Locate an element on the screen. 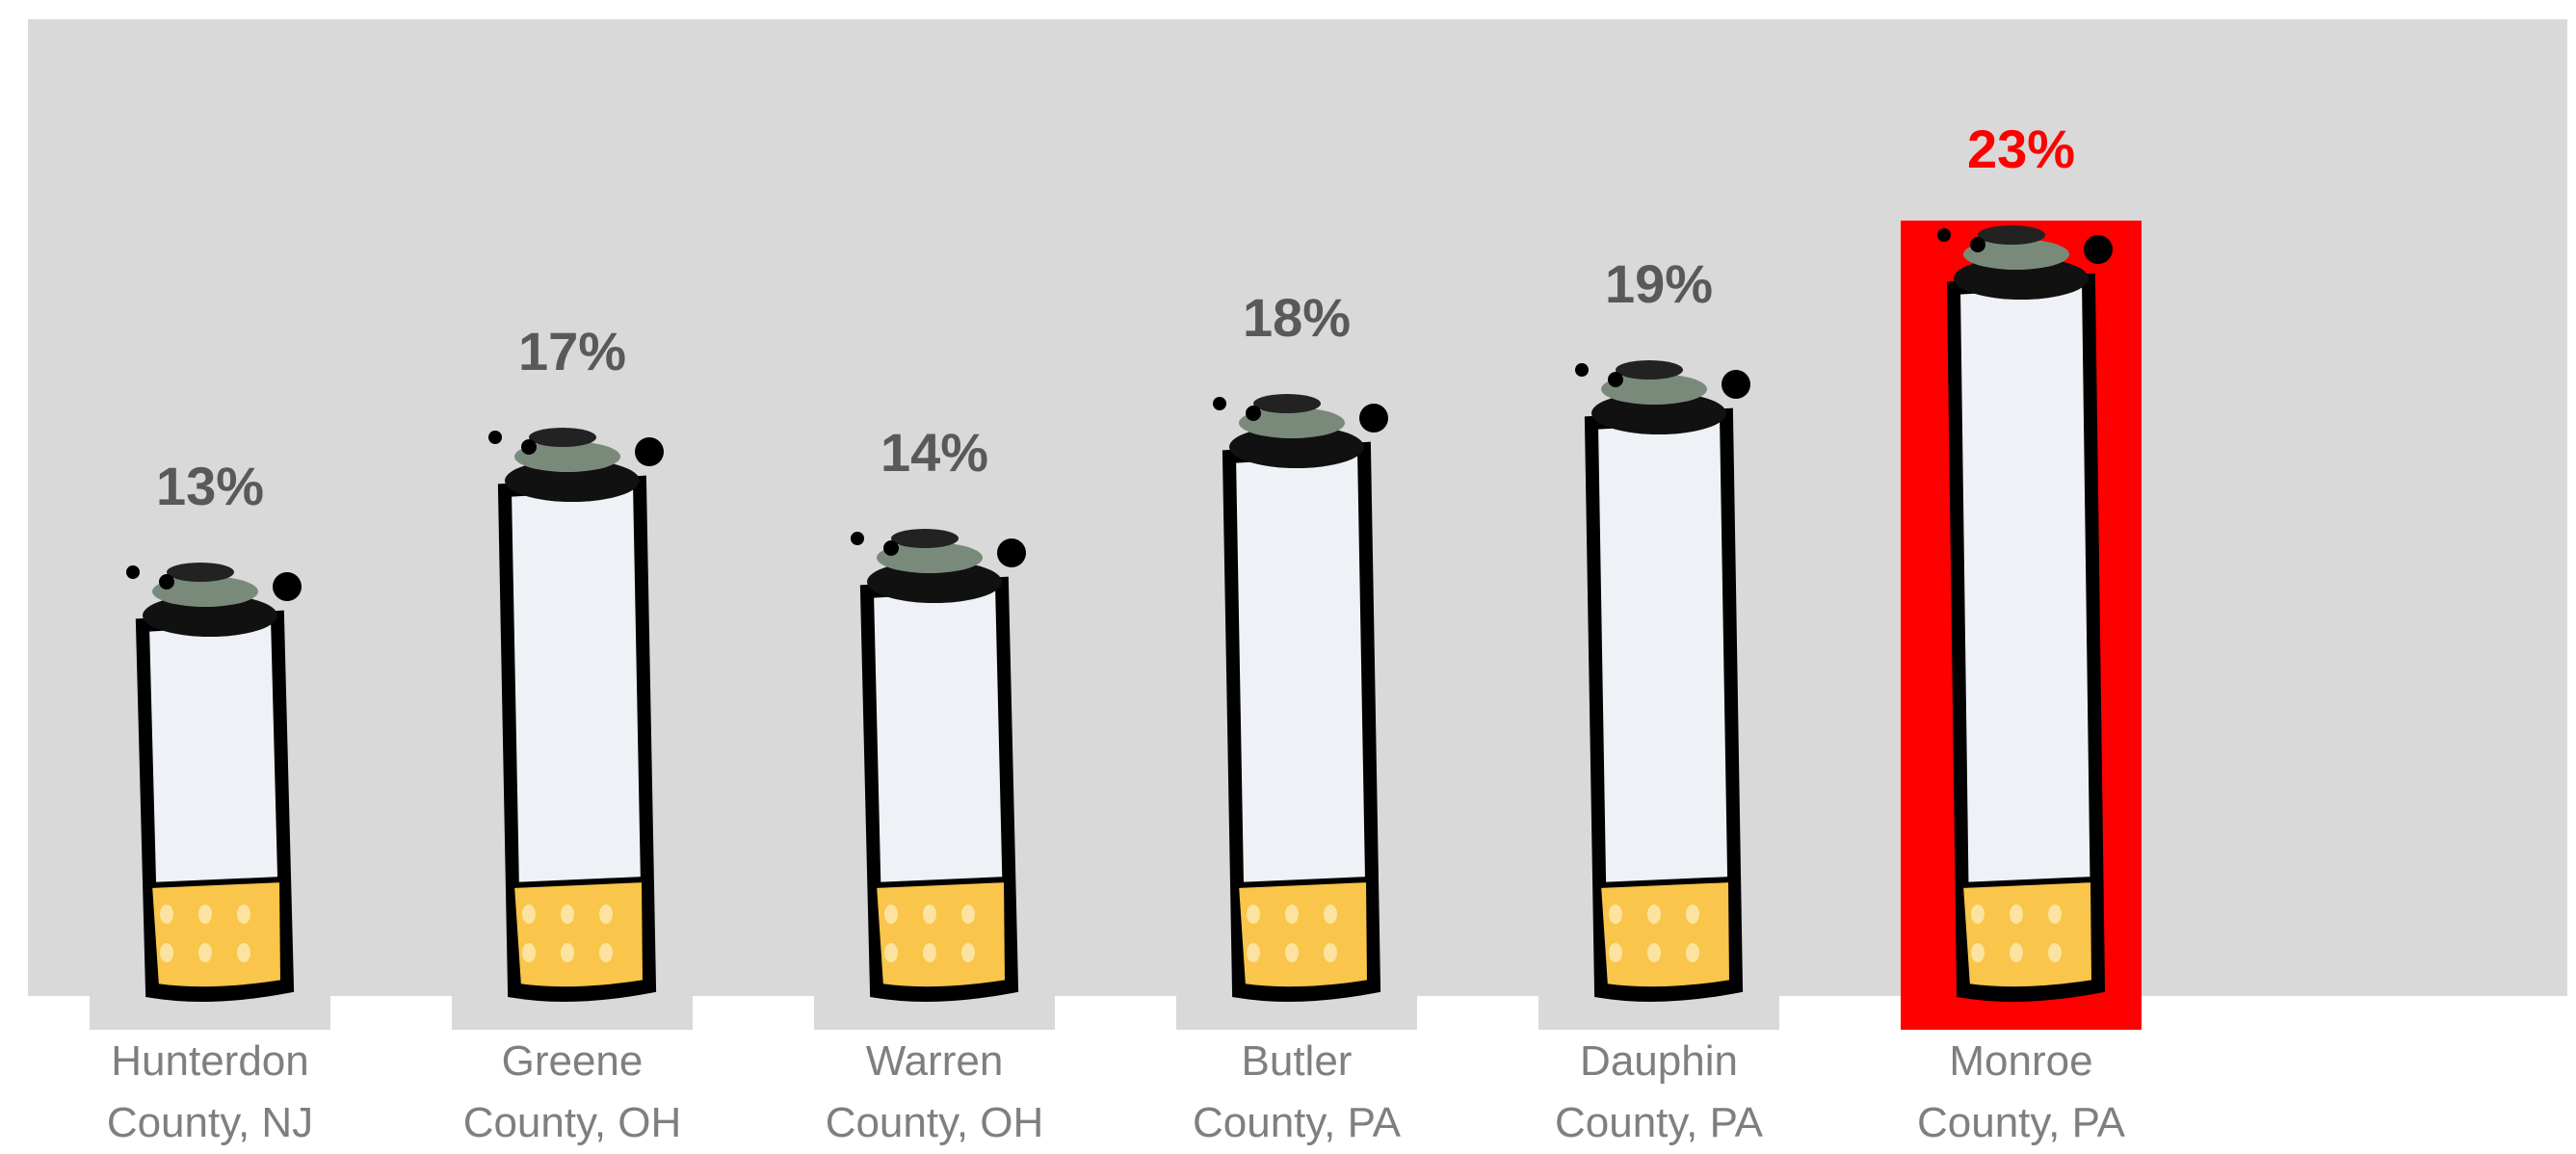  category-label: Butler County, PA is located at coordinates (1297, 1091).